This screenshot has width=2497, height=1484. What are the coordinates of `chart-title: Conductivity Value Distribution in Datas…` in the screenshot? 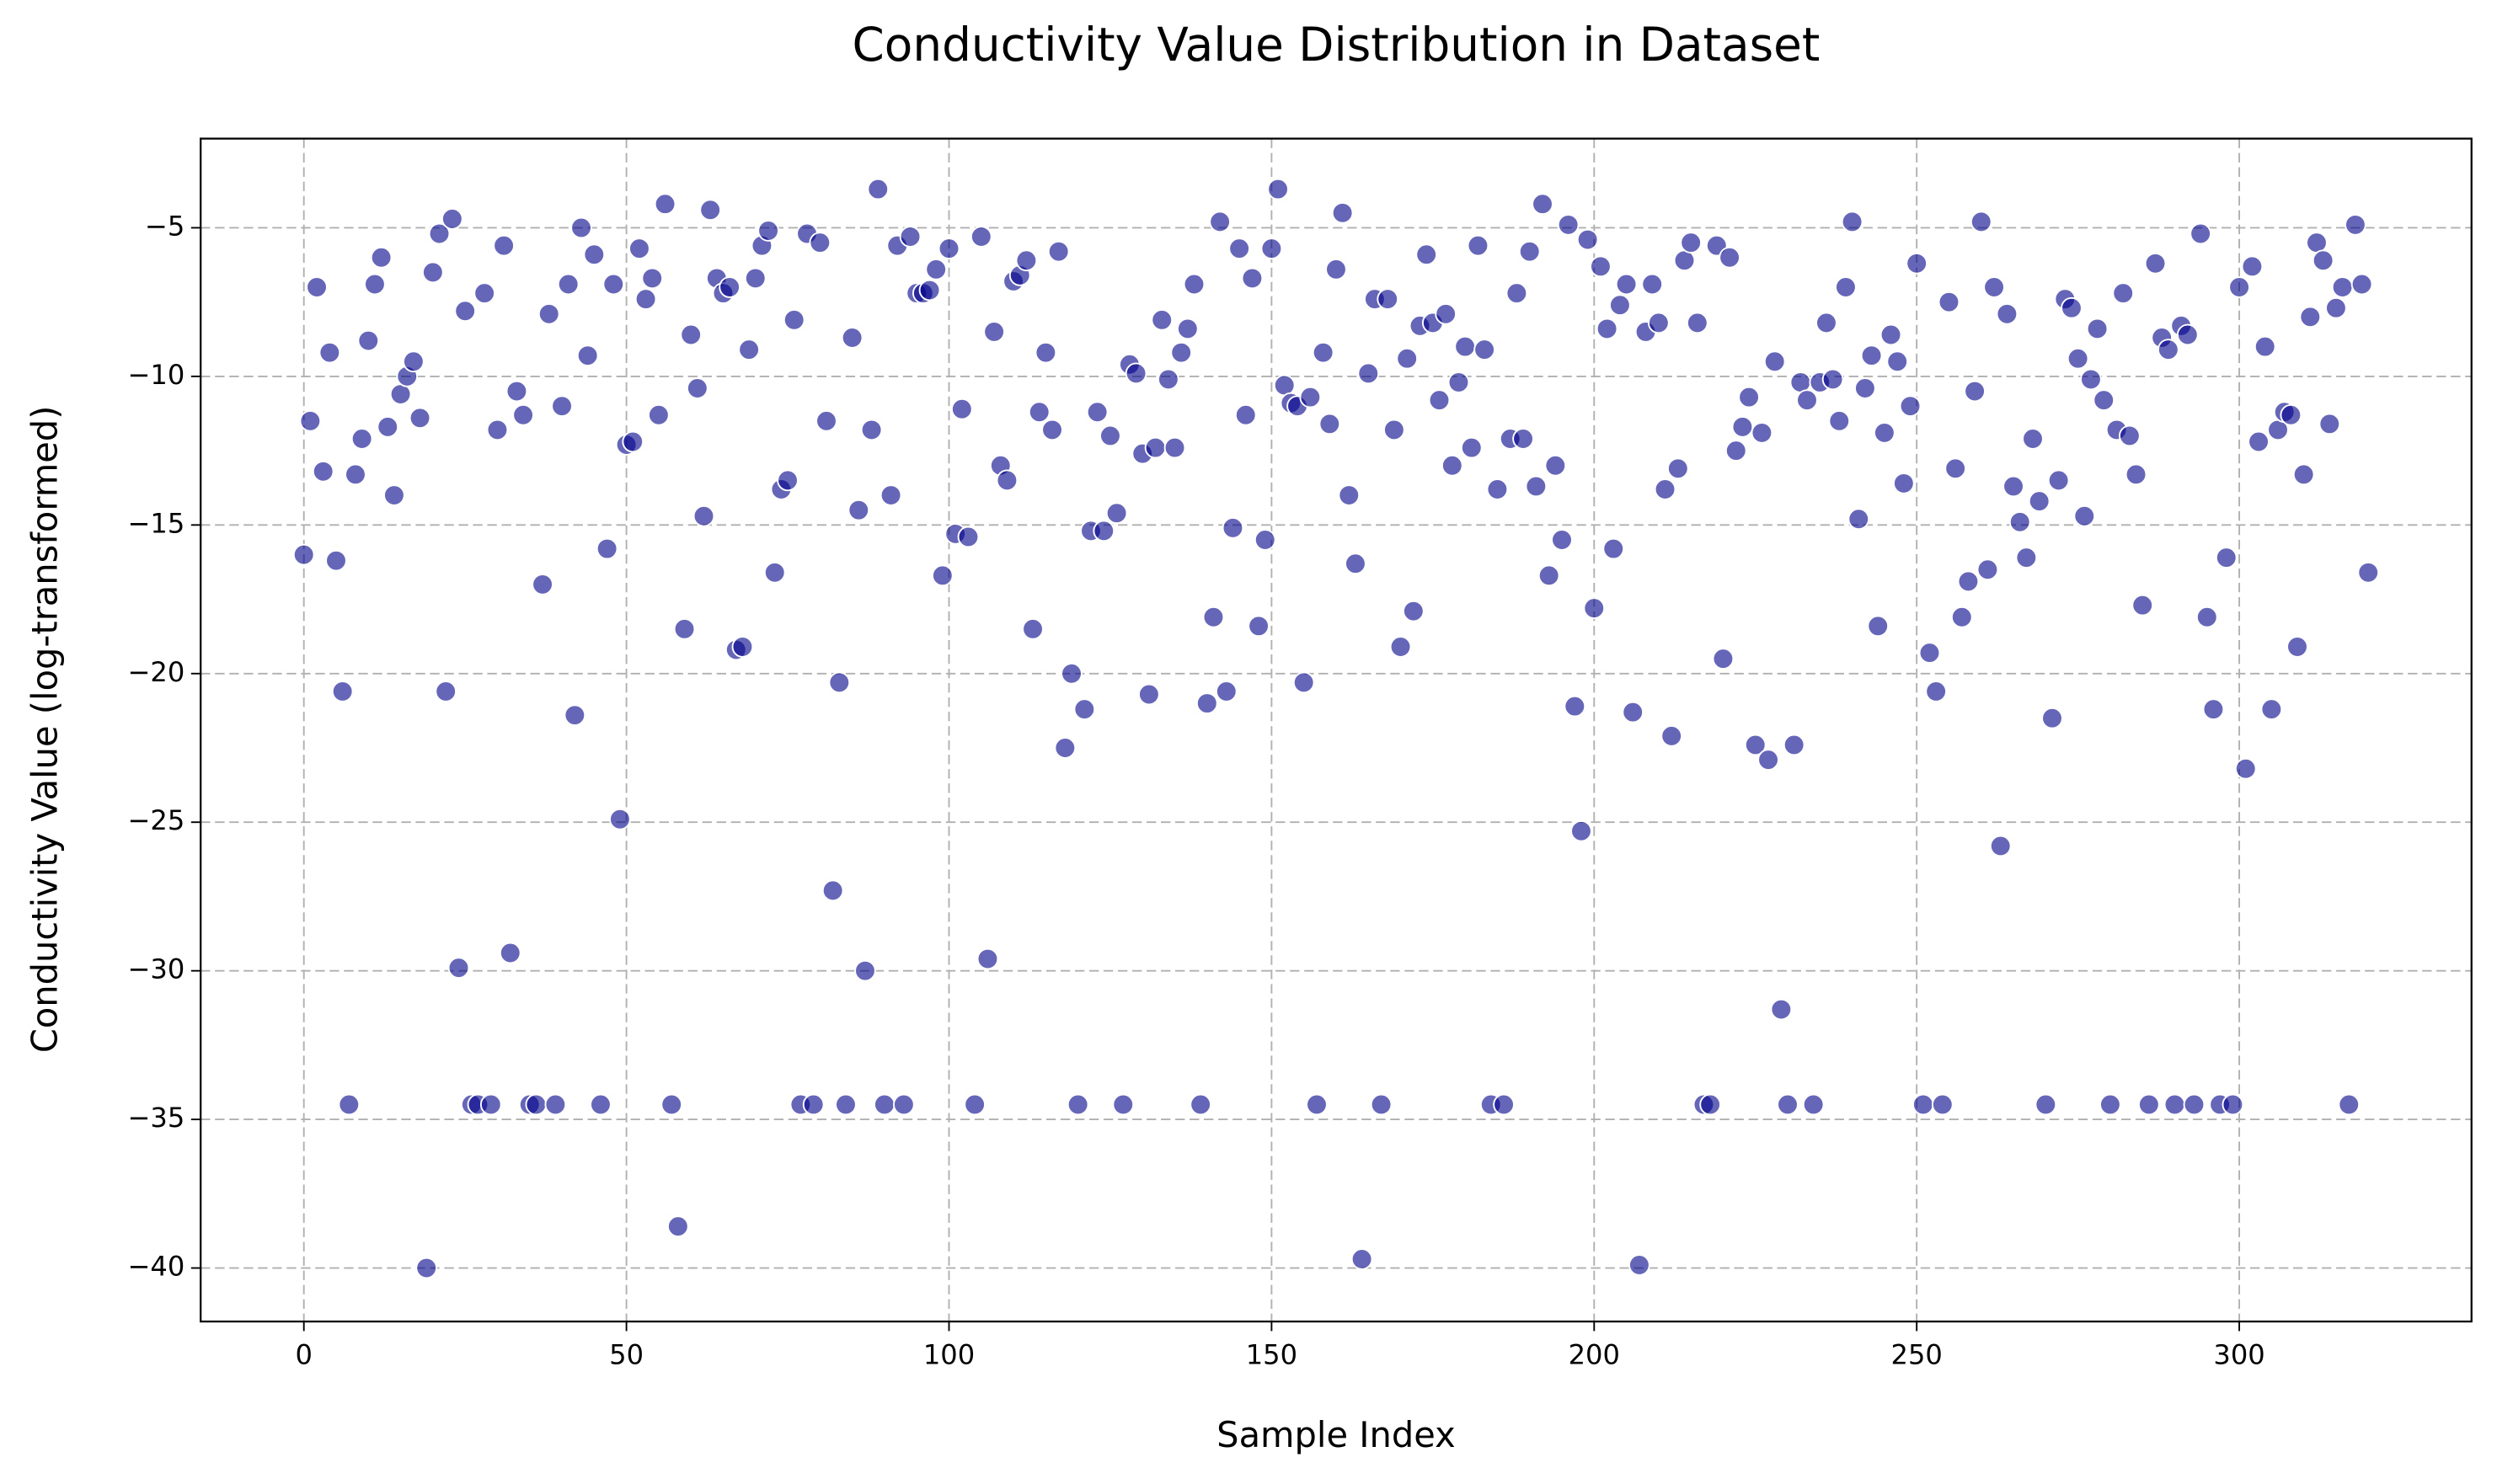 It's located at (1337, 45).